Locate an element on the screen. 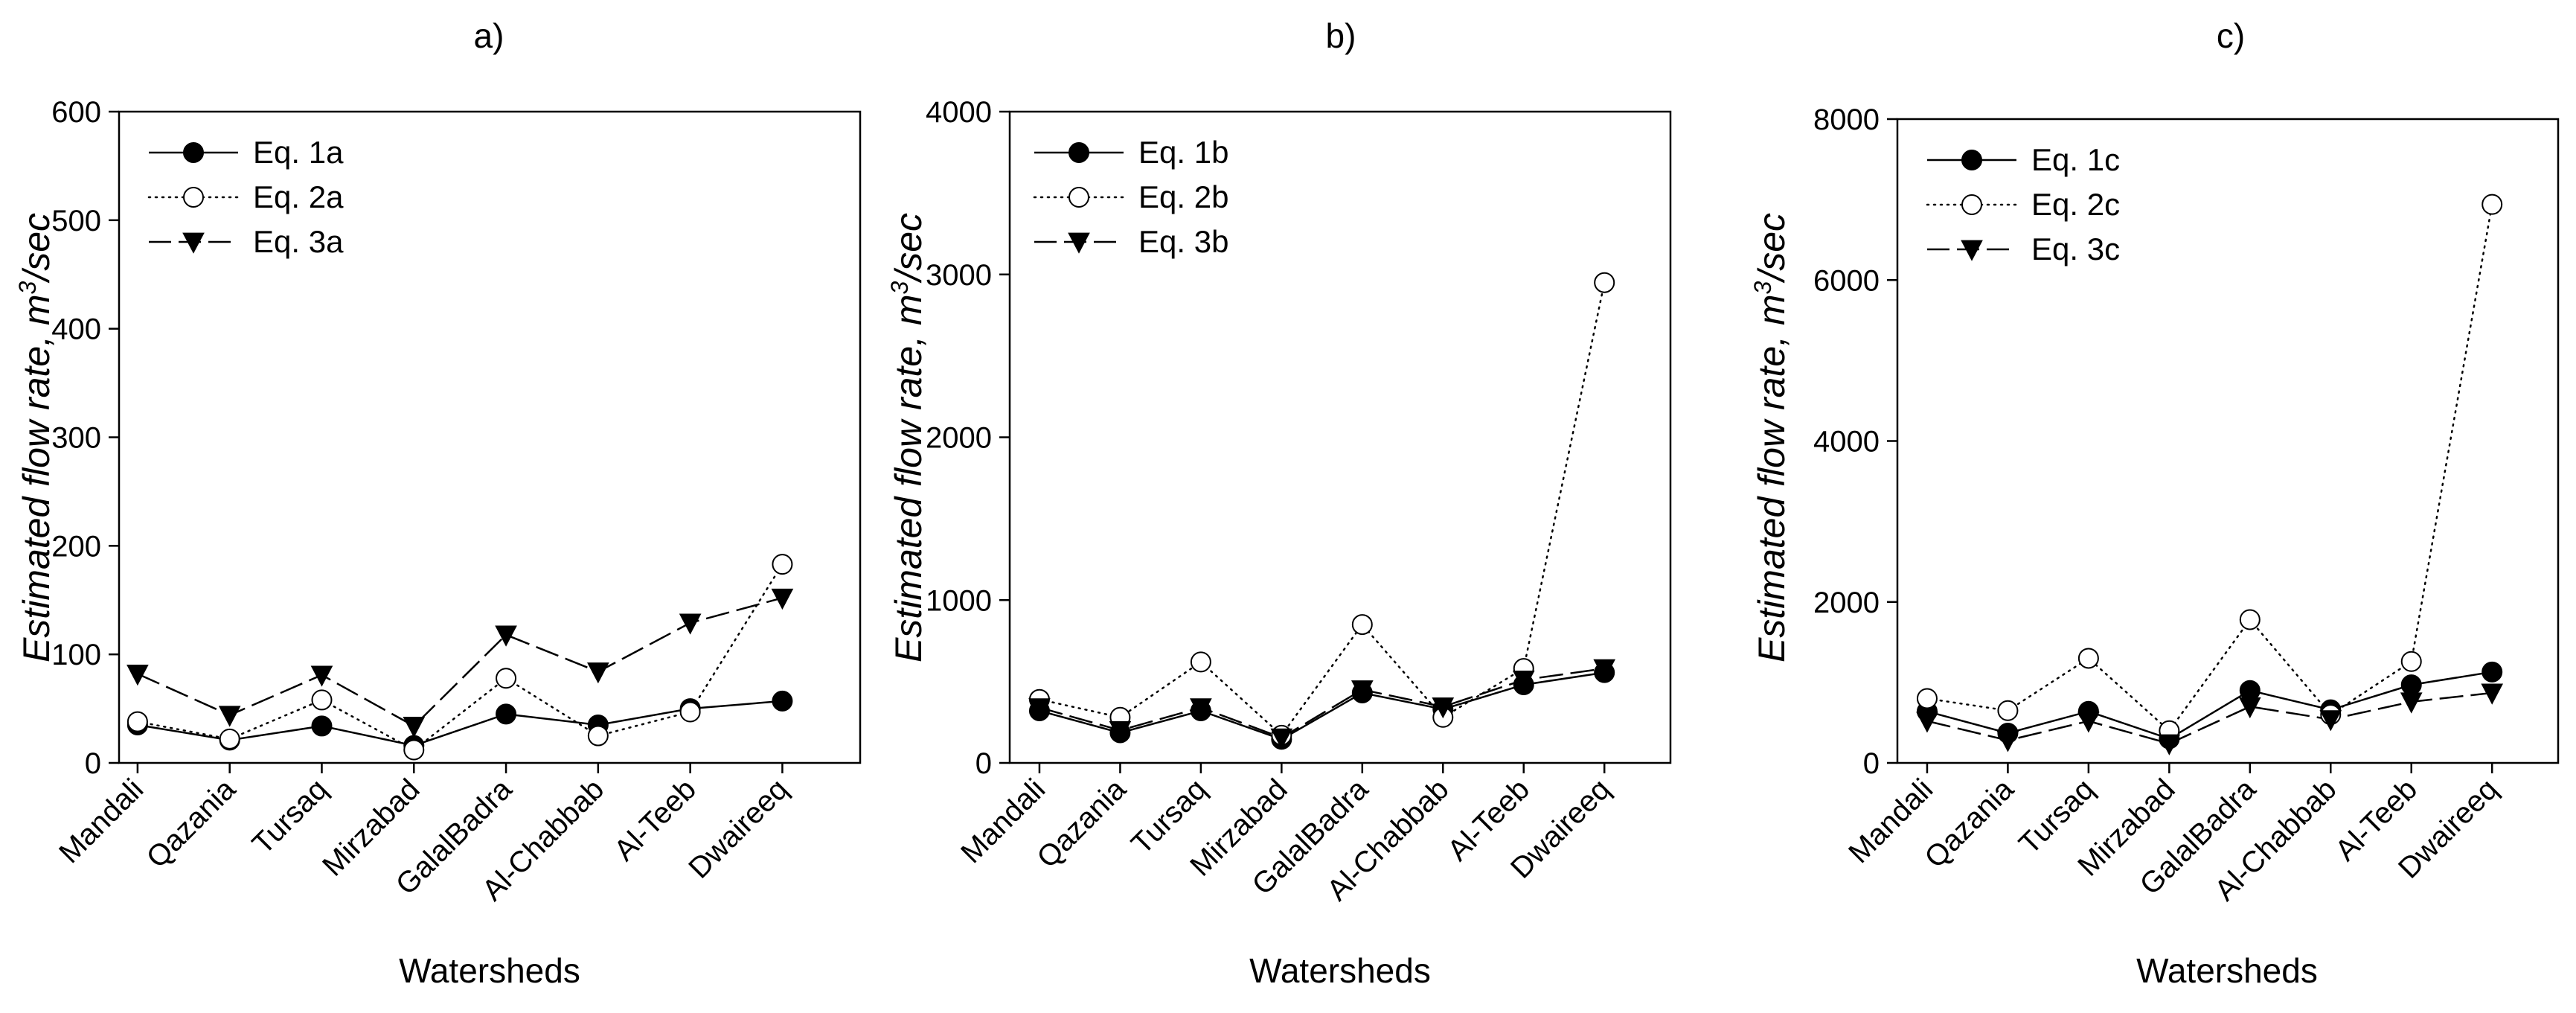  legend-label: Eq. 3c is located at coordinates (2075, 248).